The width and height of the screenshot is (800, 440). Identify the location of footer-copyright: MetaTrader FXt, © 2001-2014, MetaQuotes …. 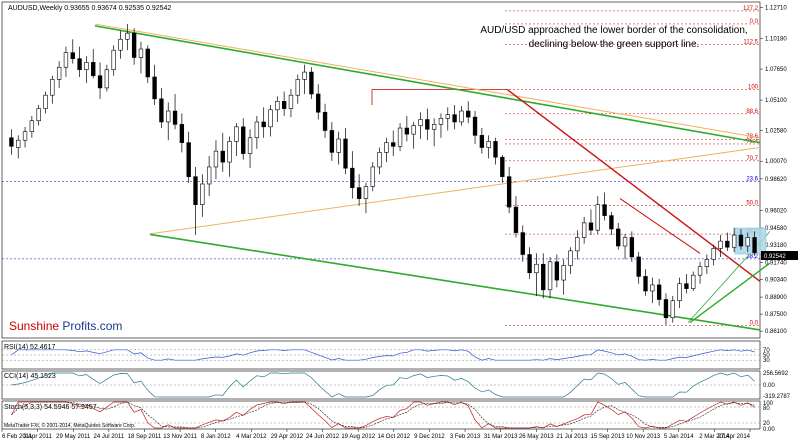
(69, 425).